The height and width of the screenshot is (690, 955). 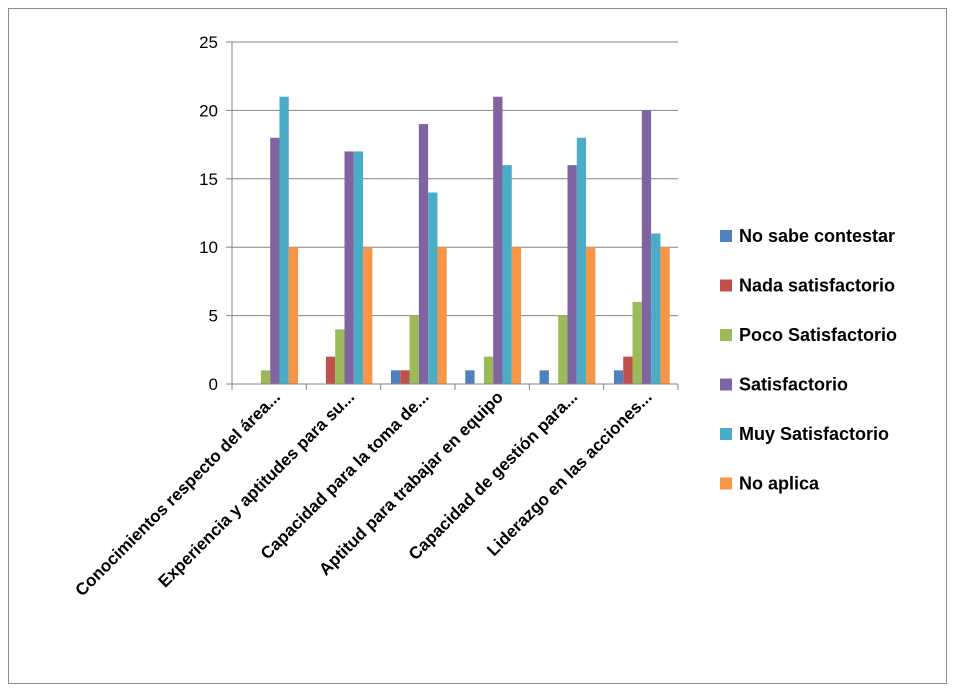 What do you see at coordinates (814, 434) in the screenshot?
I see `legend-label: Muy Satisfactorio` at bounding box center [814, 434].